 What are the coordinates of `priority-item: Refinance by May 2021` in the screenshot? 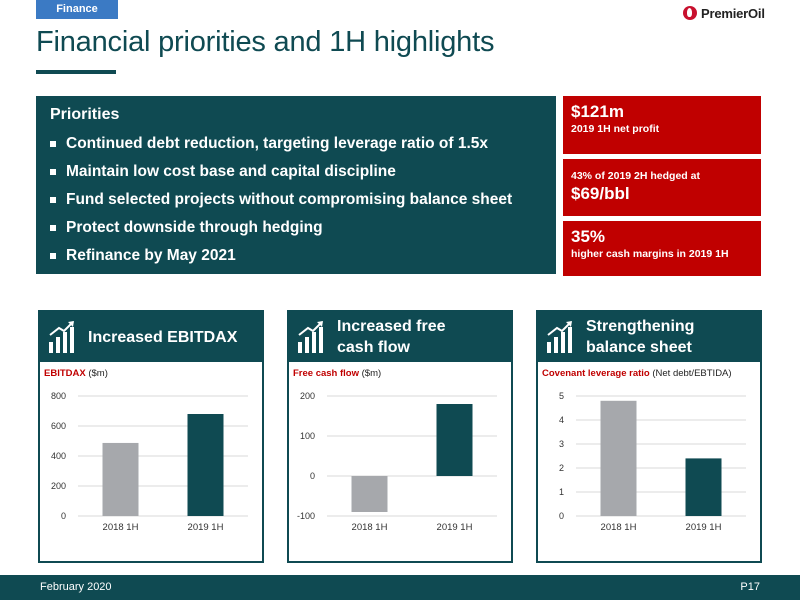 It's located at (296, 256).